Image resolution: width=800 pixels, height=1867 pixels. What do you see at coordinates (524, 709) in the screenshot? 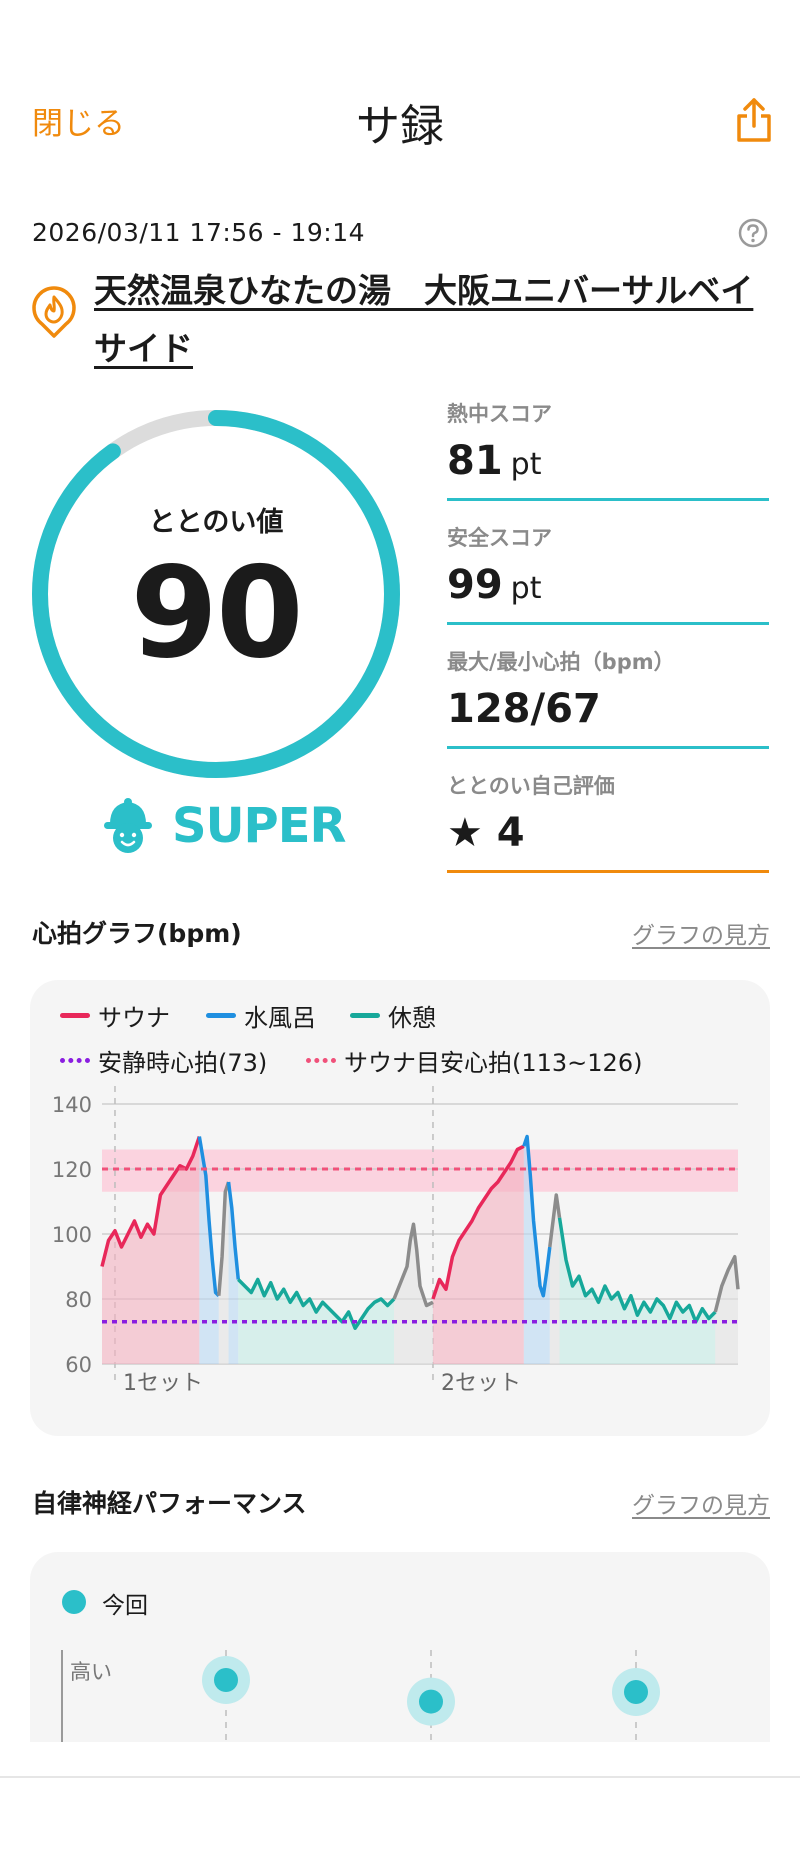
I see `stat-value: 128/67` at bounding box center [524, 709].